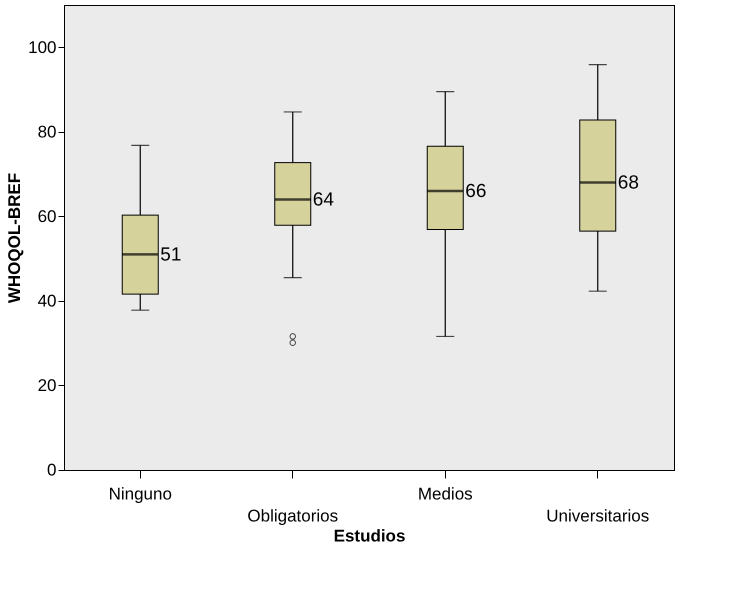 The image size is (732, 591). I want to click on annotation: 66, so click(475, 191).